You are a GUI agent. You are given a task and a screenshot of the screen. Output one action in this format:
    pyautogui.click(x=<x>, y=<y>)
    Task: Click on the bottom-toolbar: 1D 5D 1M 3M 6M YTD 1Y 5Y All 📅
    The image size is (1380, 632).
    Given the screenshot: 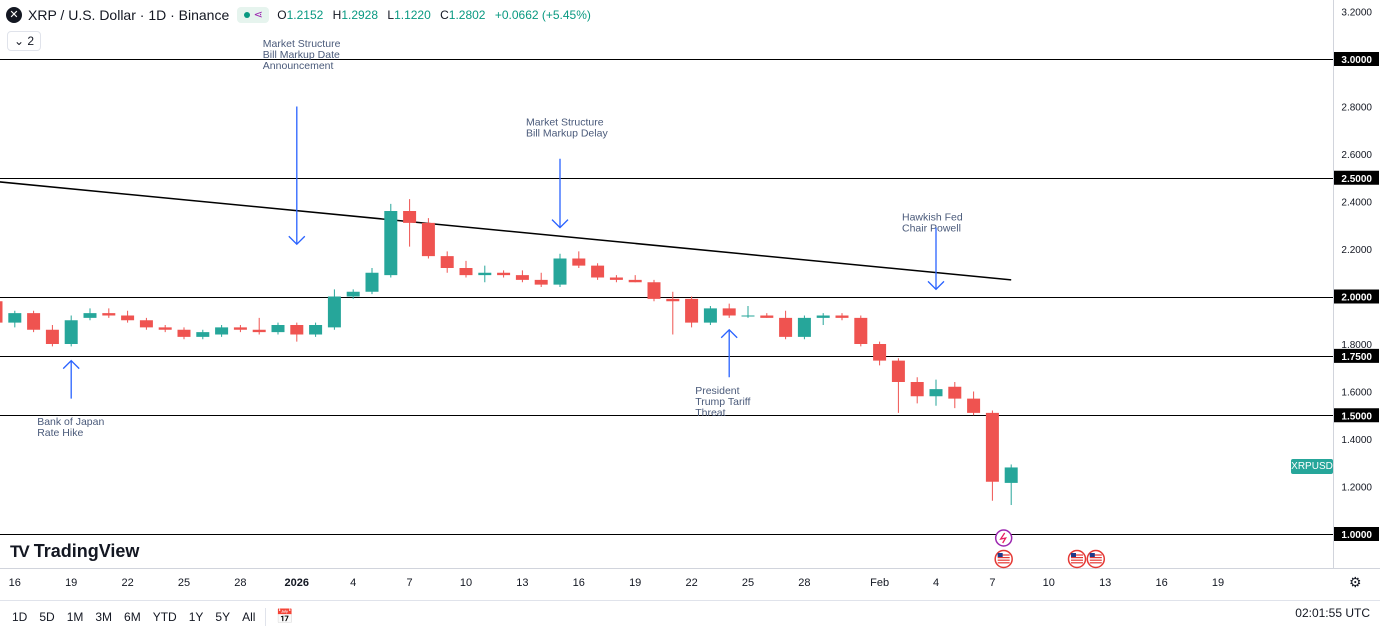 What is the action you would take?
    pyautogui.click(x=690, y=616)
    